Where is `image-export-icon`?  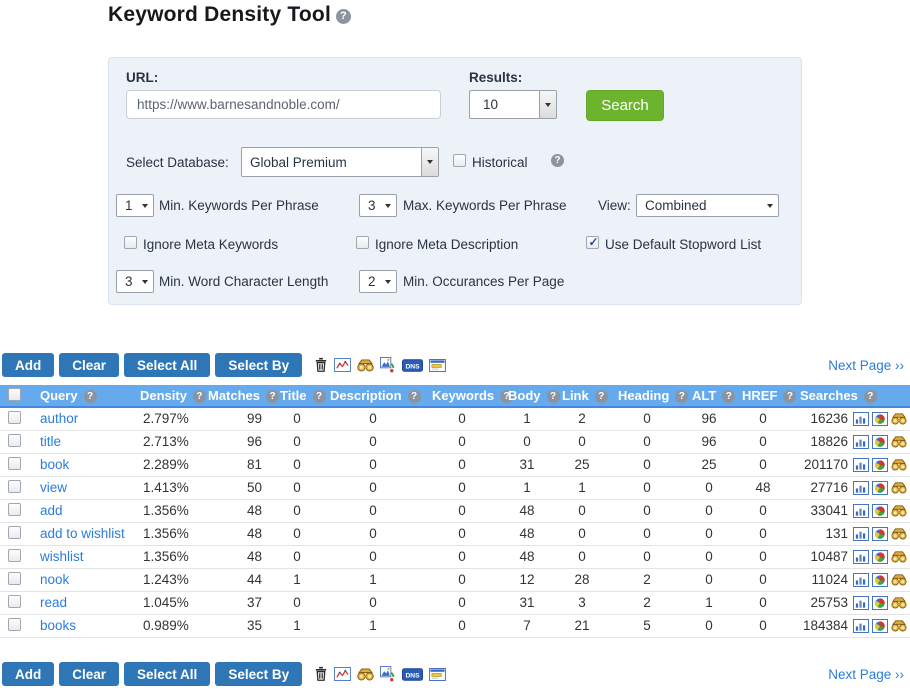
image-export-icon is located at coordinates (388, 674).